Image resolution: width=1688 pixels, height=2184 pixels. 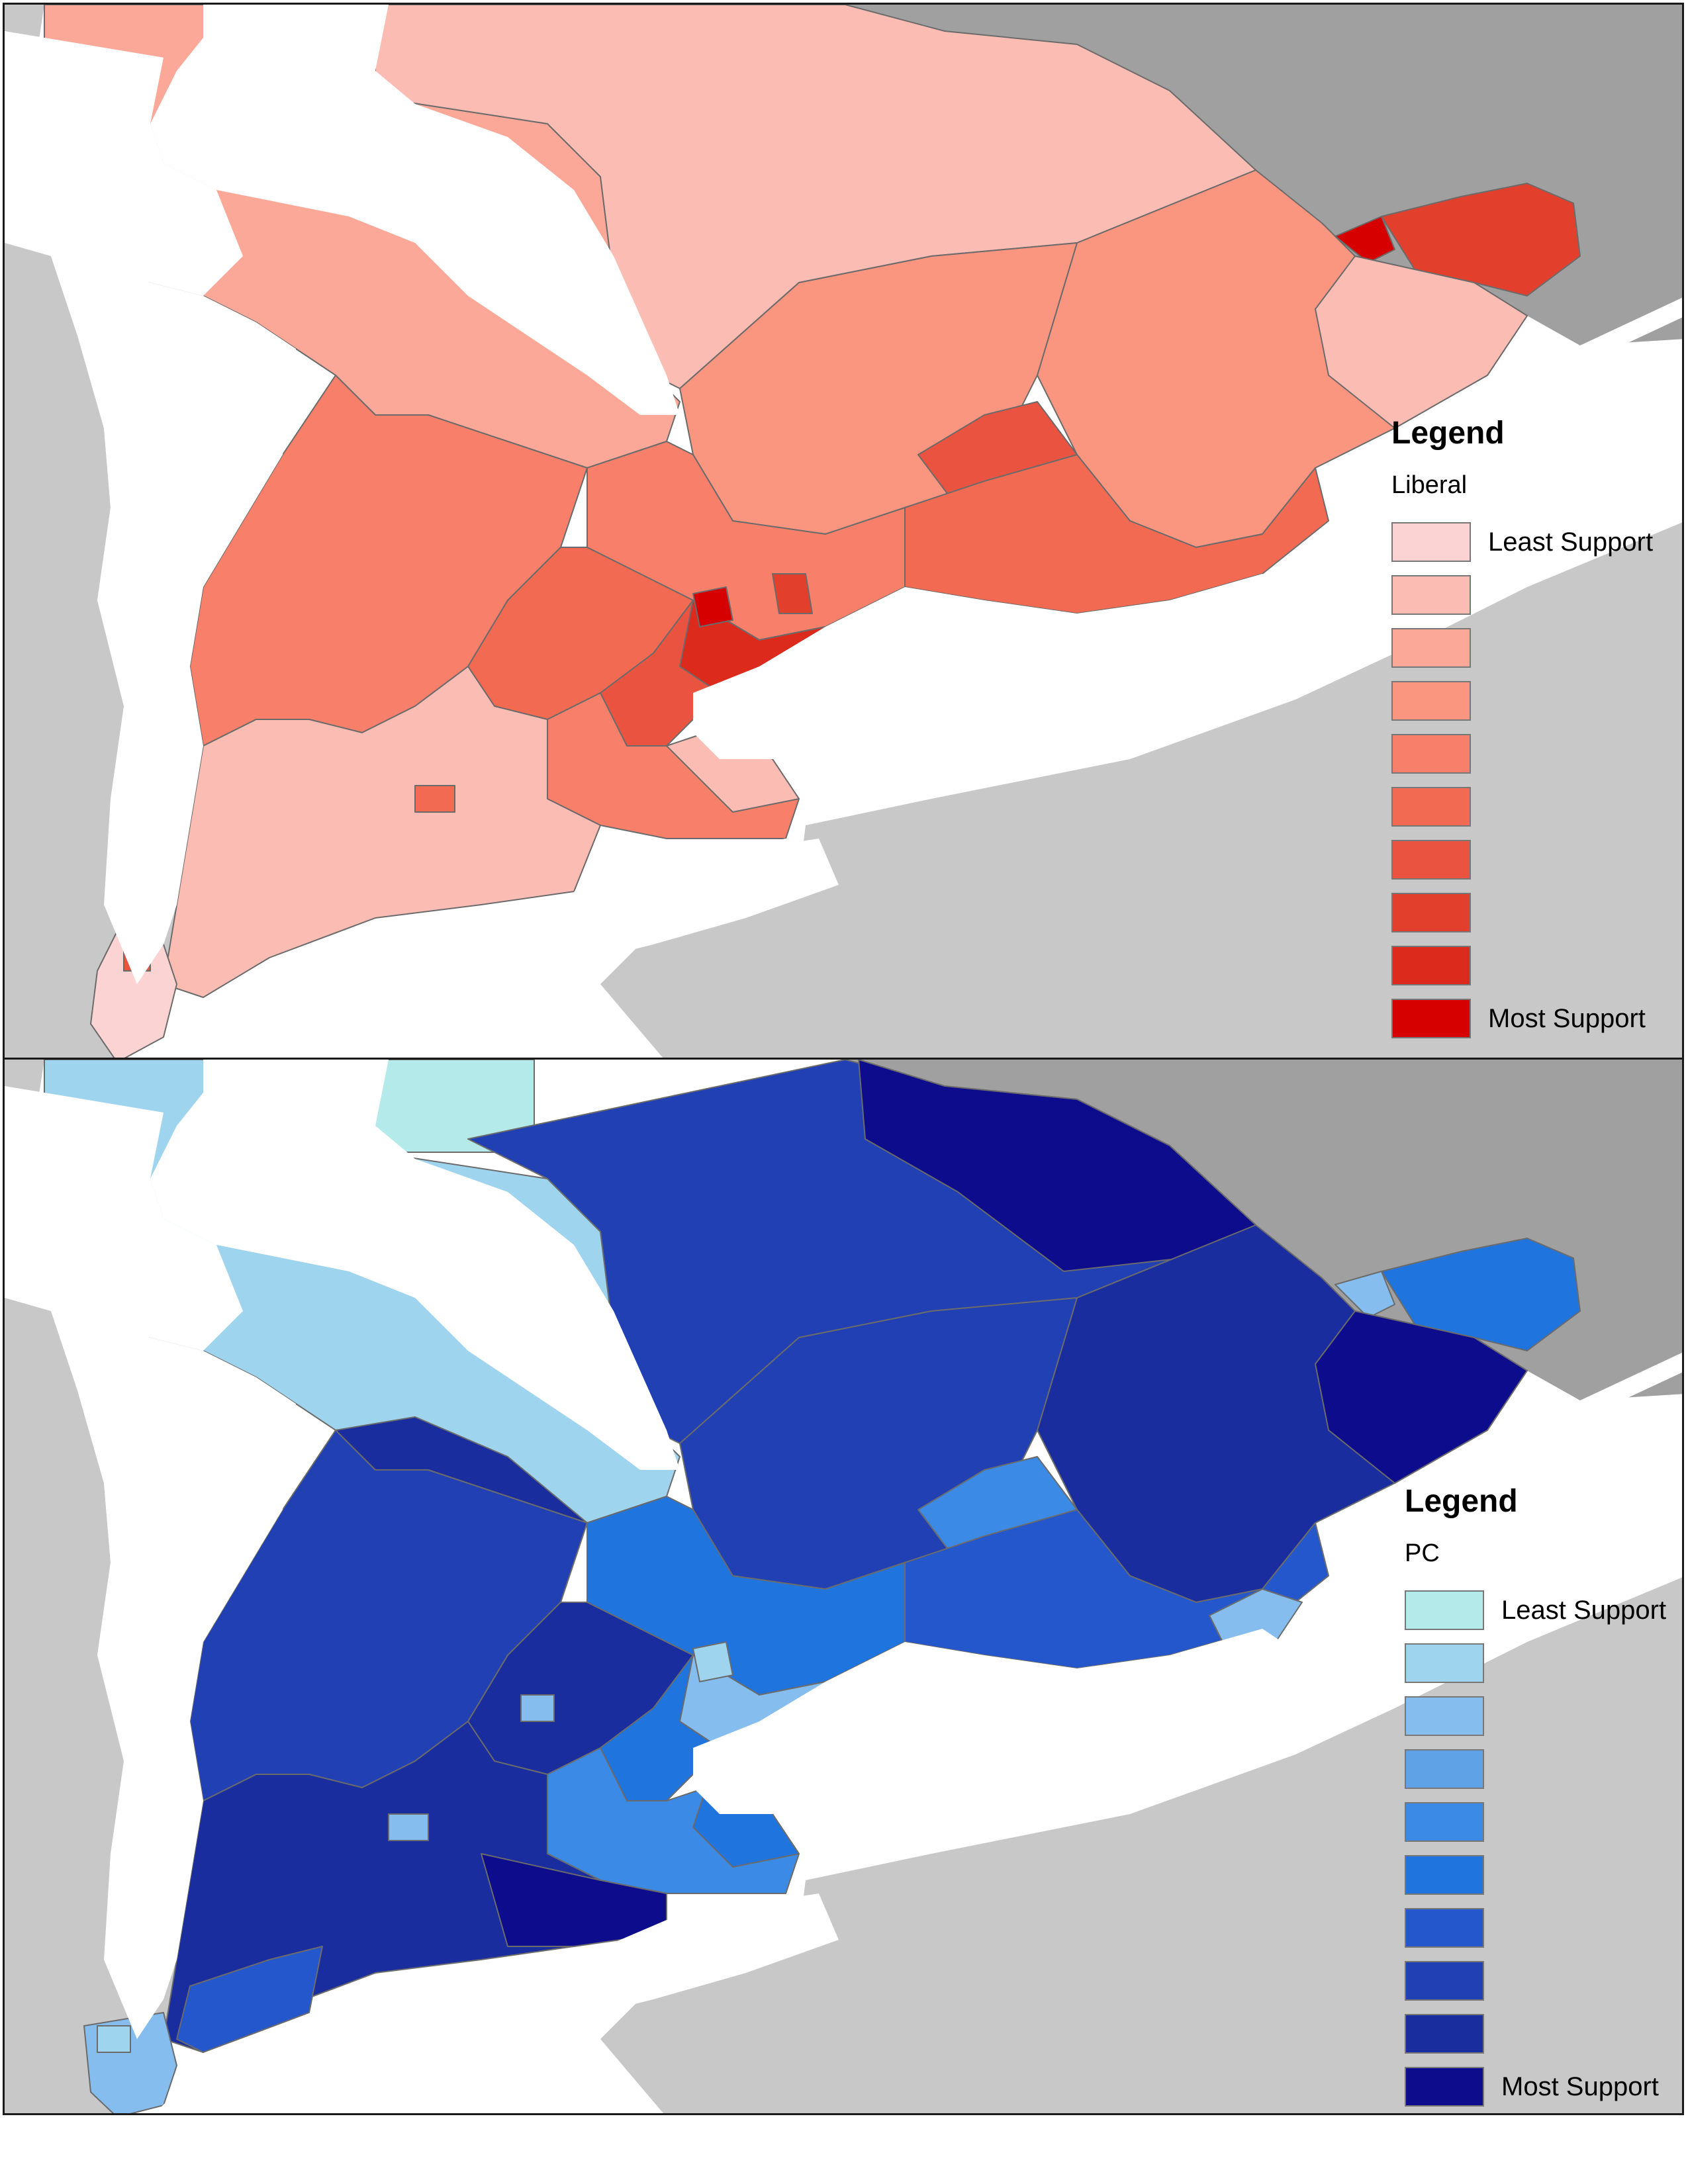 I want to click on legend-layer-name: Liberal, so click(x=1429, y=485).